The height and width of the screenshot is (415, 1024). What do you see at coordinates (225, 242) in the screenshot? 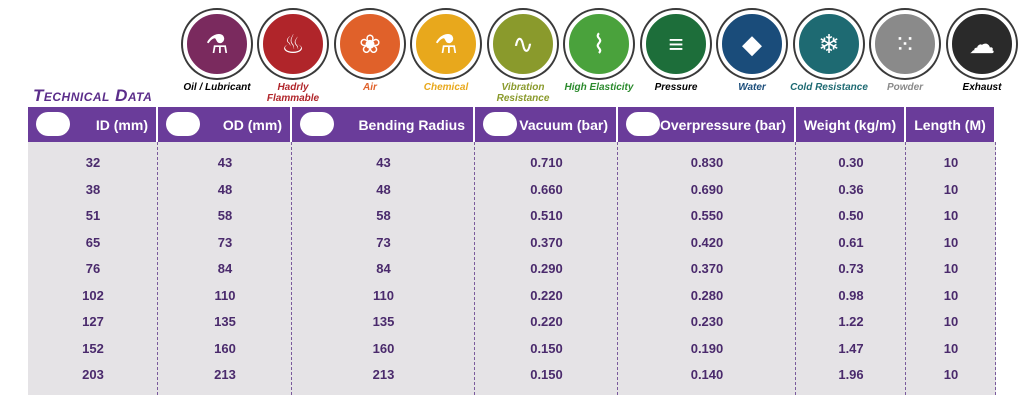
I see `table-cell: 73` at bounding box center [225, 242].